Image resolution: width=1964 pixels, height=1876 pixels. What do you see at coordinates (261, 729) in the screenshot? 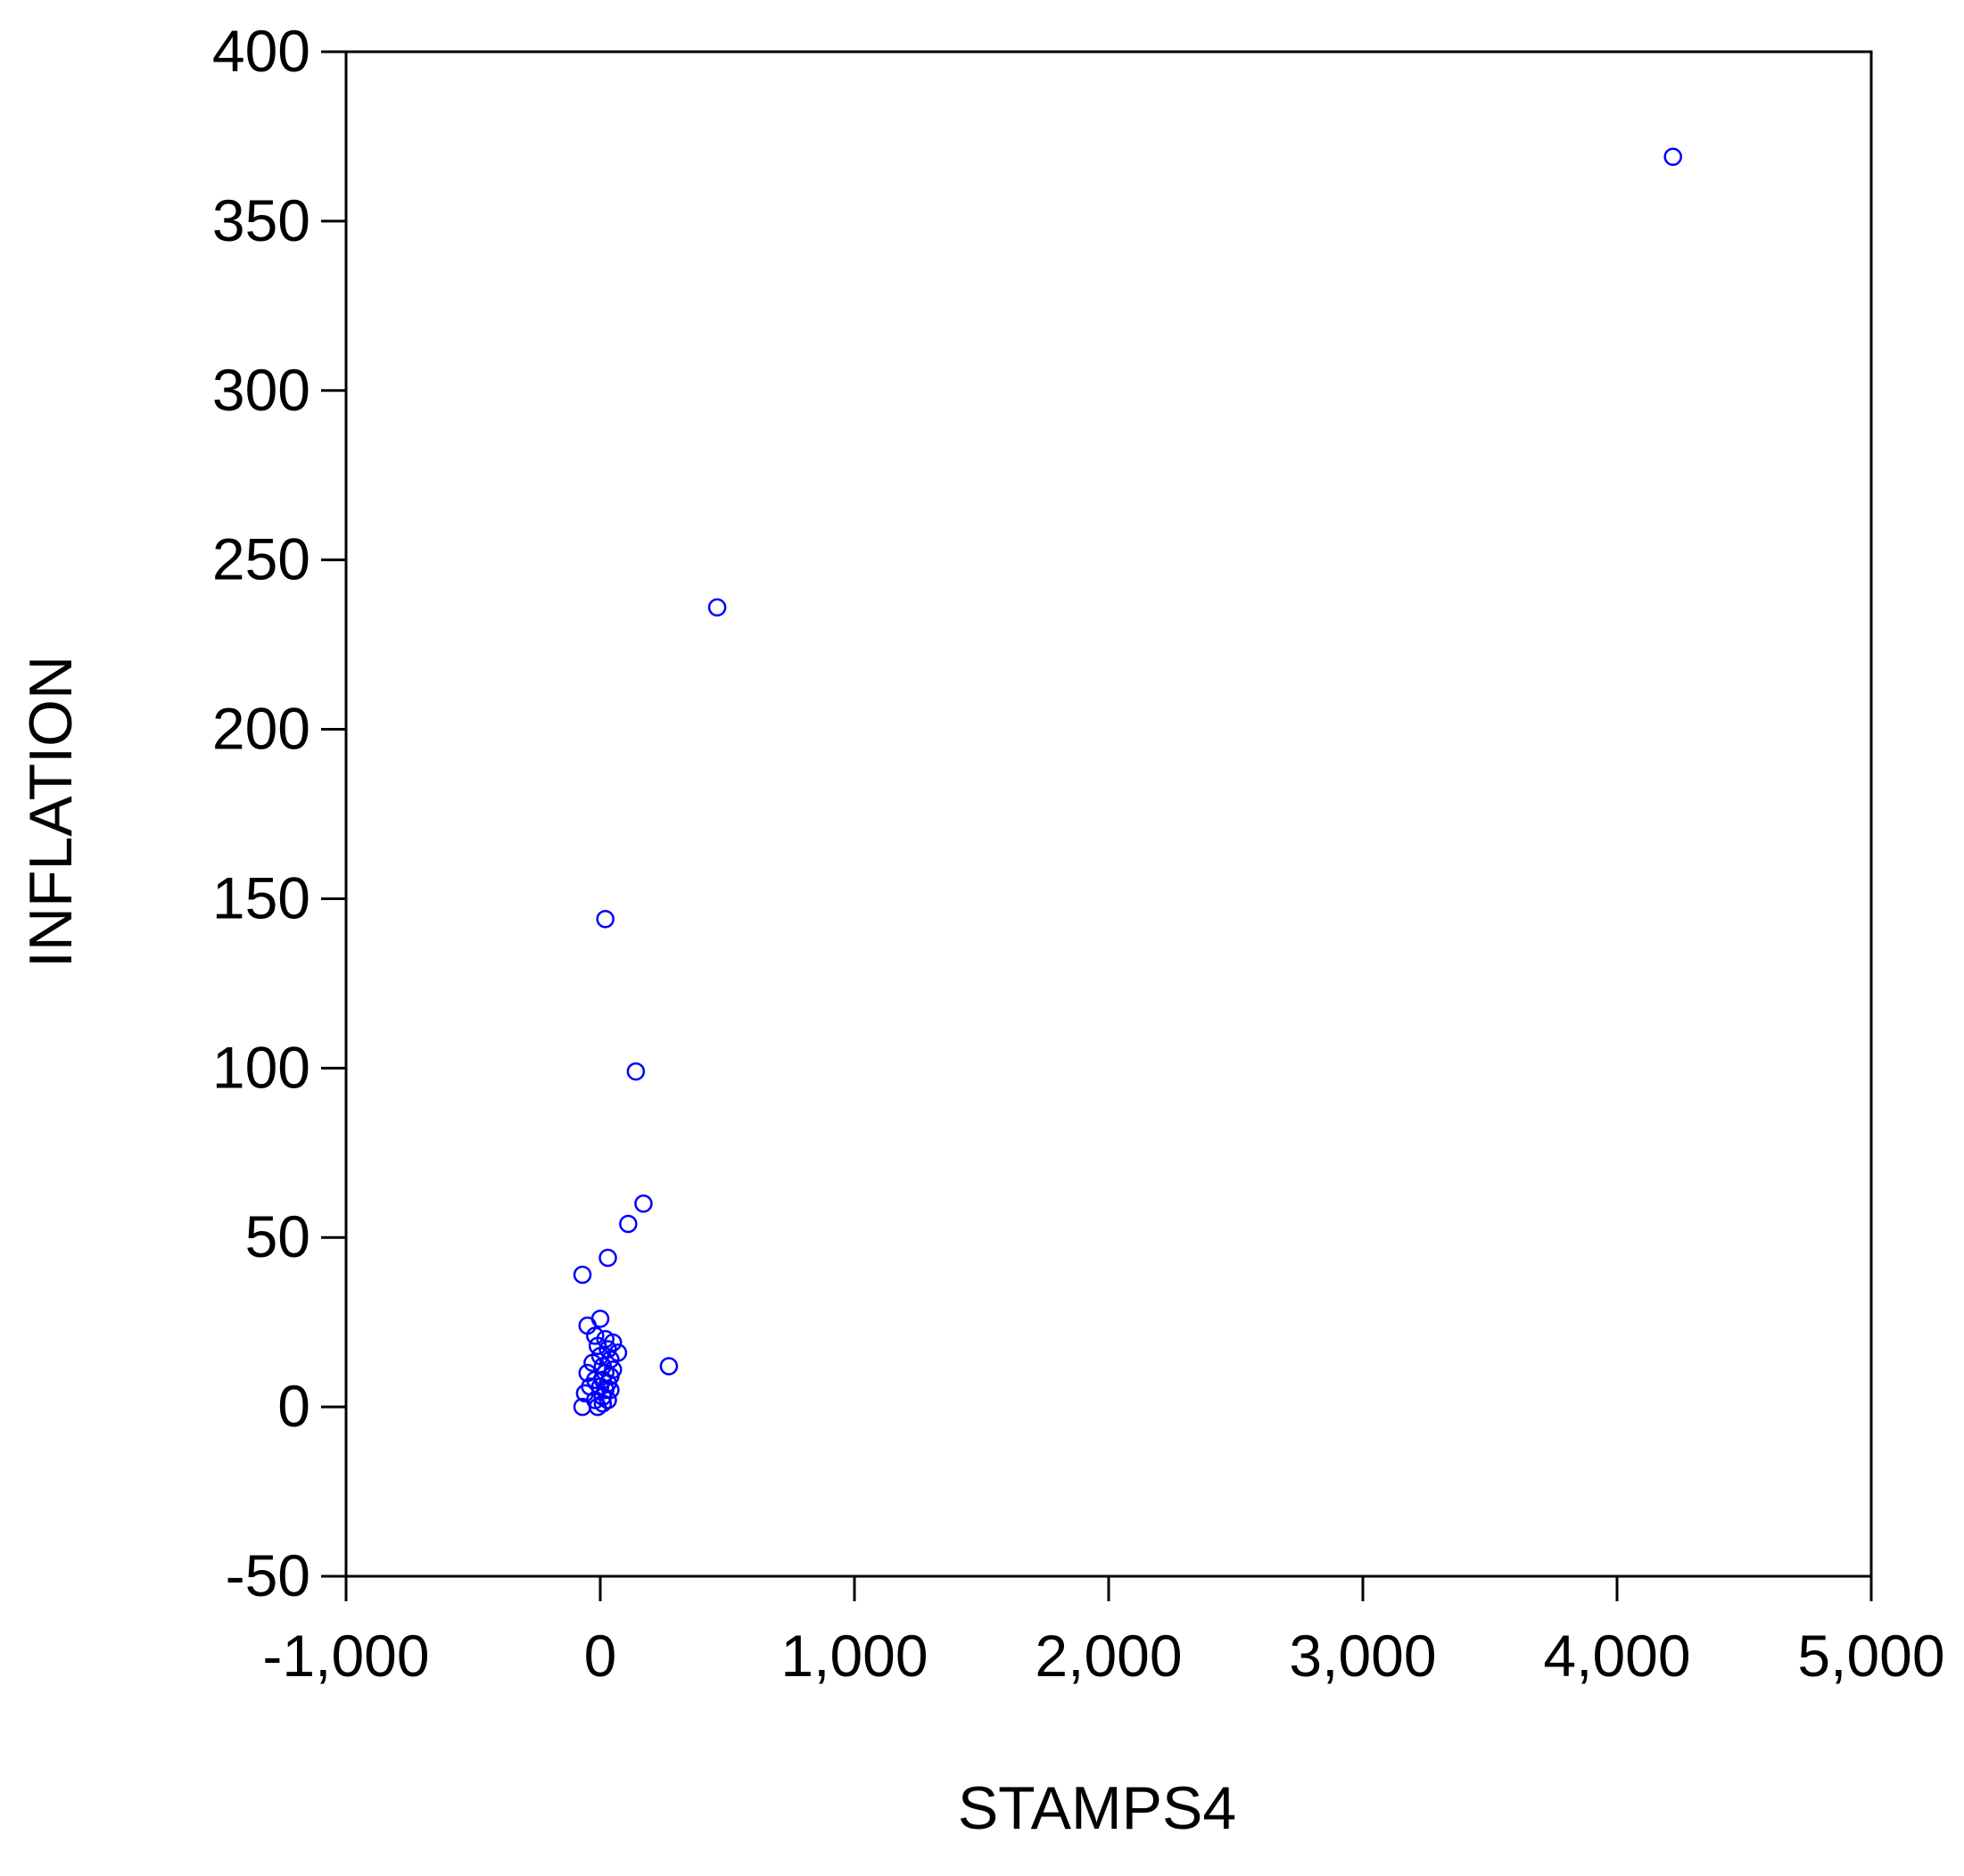
I see `y-tick-label: 200` at bounding box center [261, 729].